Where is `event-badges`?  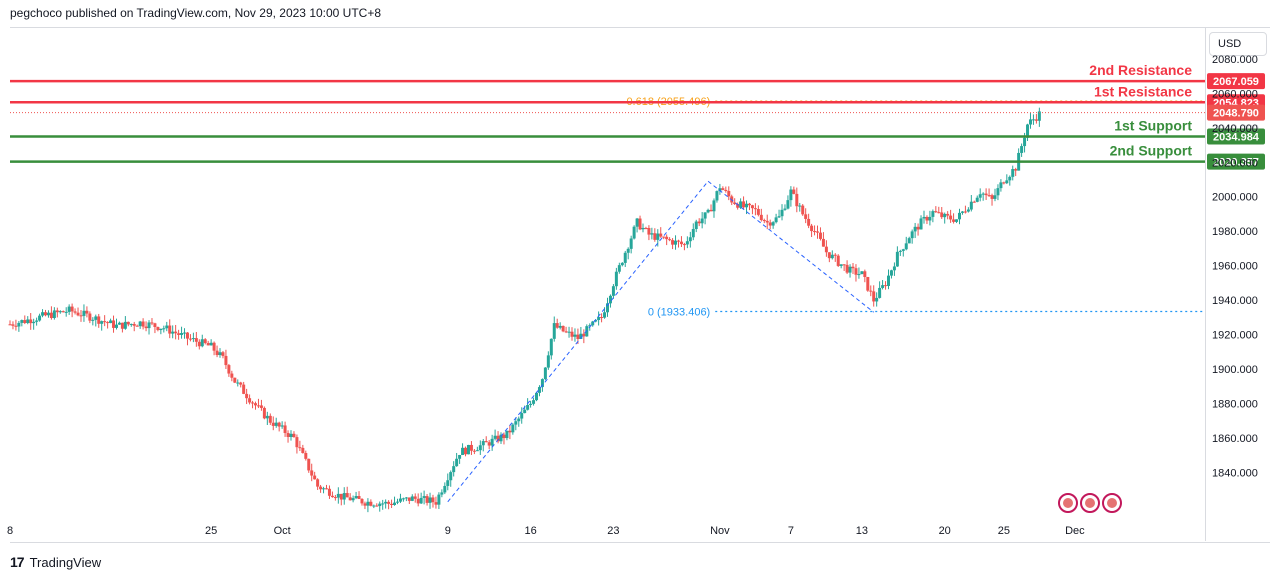
event-badges is located at coordinates (1090, 503).